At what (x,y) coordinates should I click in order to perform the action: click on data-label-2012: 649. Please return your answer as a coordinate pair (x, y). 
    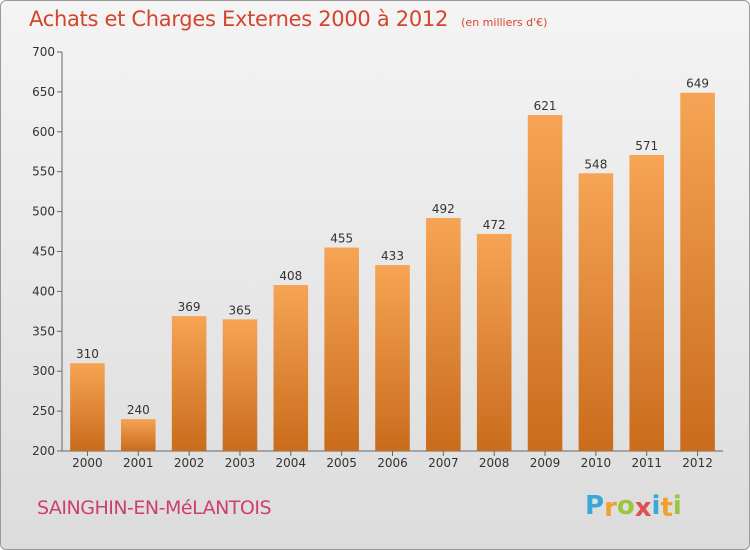
    Looking at the image, I should click on (697, 84).